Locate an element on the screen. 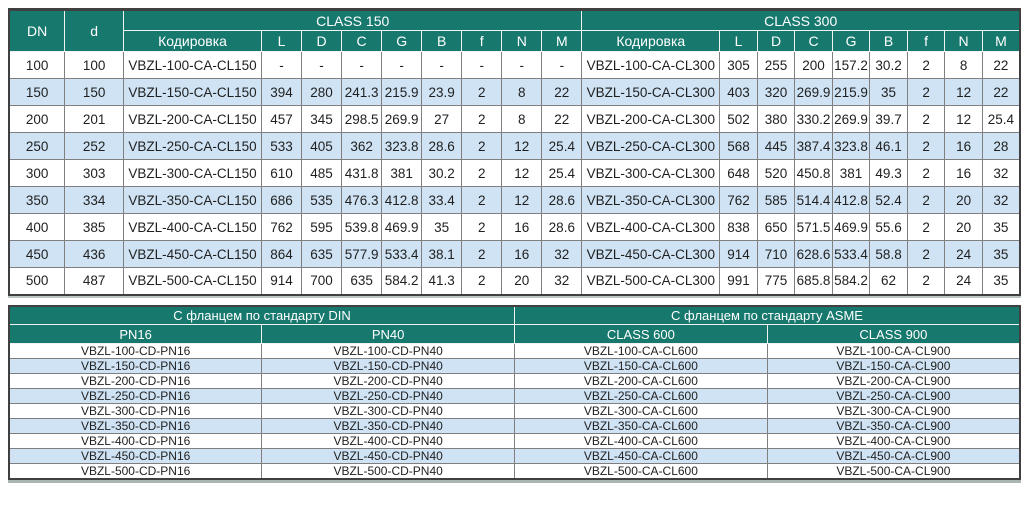 The image size is (1029, 508). code-cell-cl150: VBZL-350-CA-CL150 is located at coordinates (192, 200).